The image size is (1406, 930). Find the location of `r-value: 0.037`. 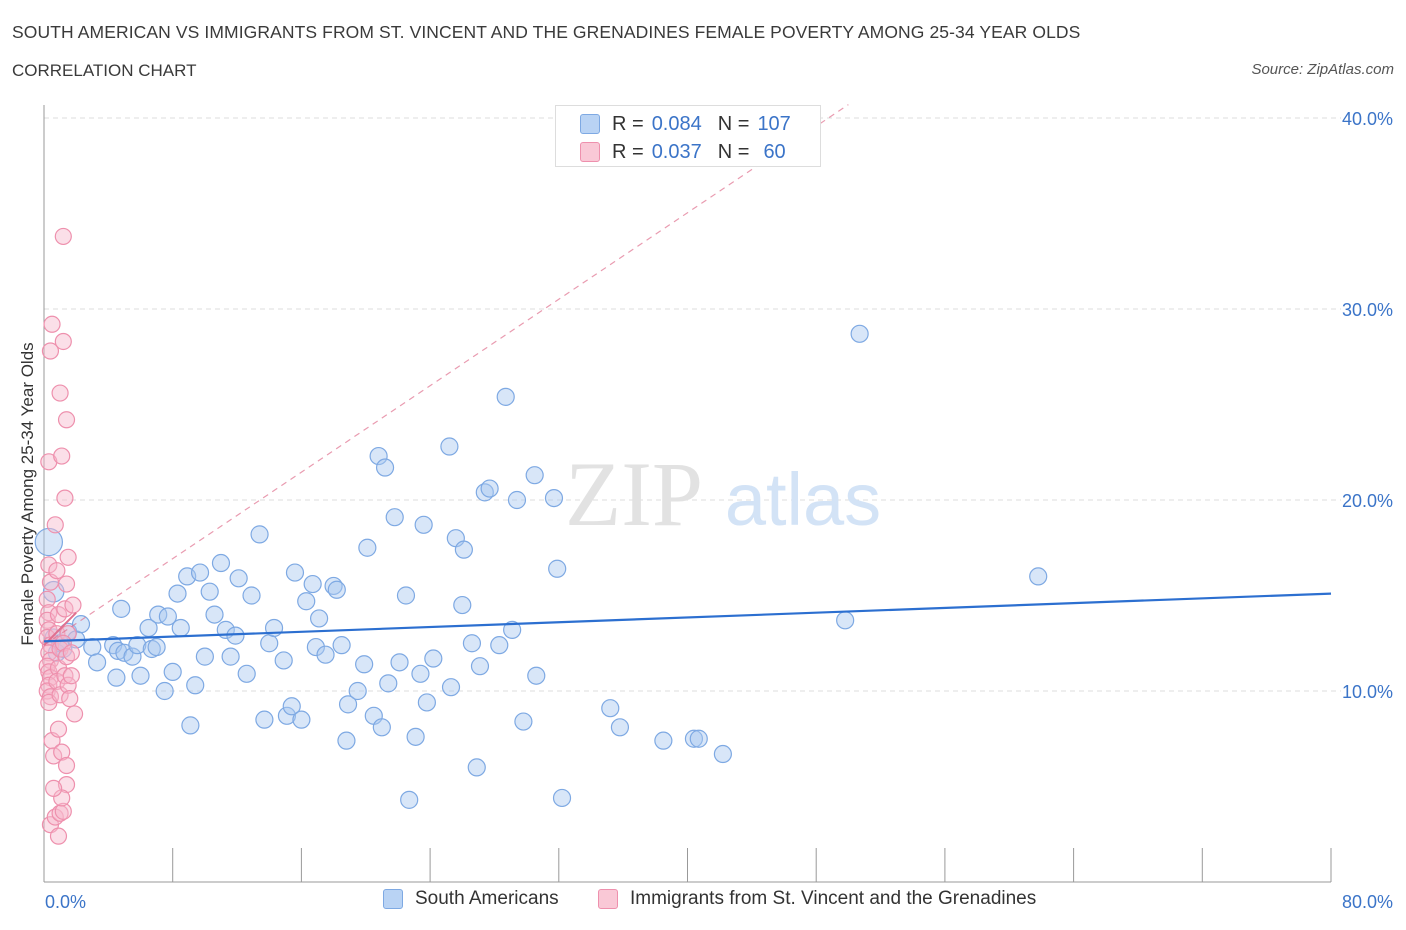

r-value: 0.037 is located at coordinates (676, 151).